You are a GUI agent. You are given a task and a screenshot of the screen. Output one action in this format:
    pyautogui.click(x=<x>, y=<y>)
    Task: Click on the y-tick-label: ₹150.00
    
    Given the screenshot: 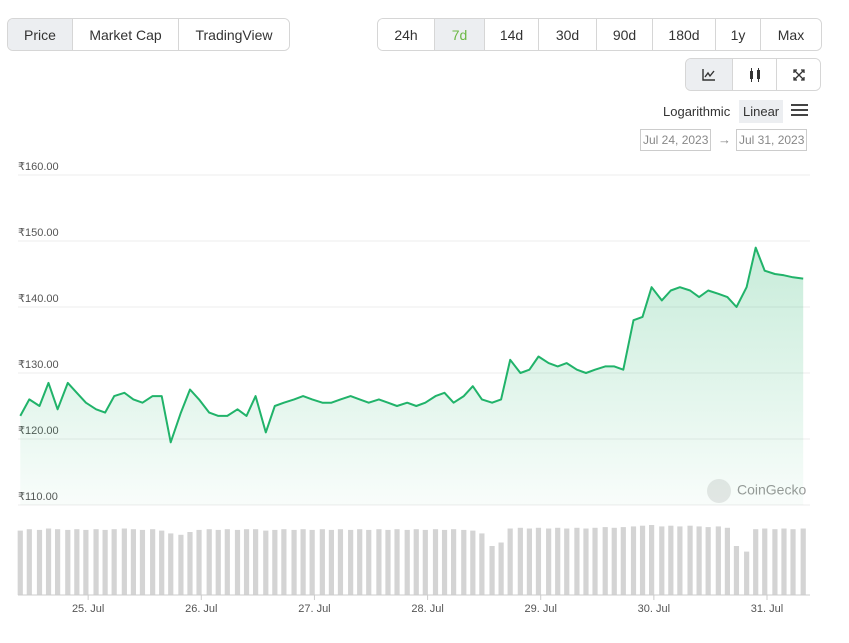 What is the action you would take?
    pyautogui.click(x=38, y=233)
    